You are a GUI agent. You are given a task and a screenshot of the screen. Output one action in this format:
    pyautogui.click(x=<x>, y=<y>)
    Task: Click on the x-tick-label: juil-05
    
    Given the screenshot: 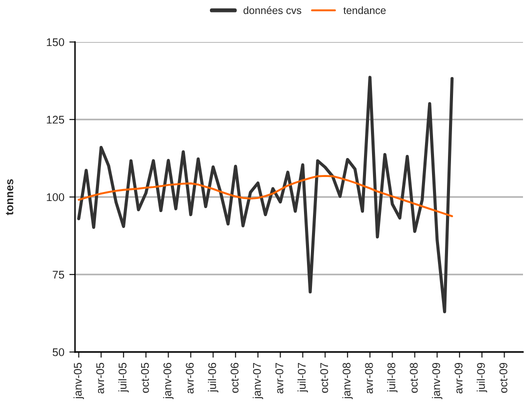 What is the action you would take?
    pyautogui.click(x=123, y=377)
    